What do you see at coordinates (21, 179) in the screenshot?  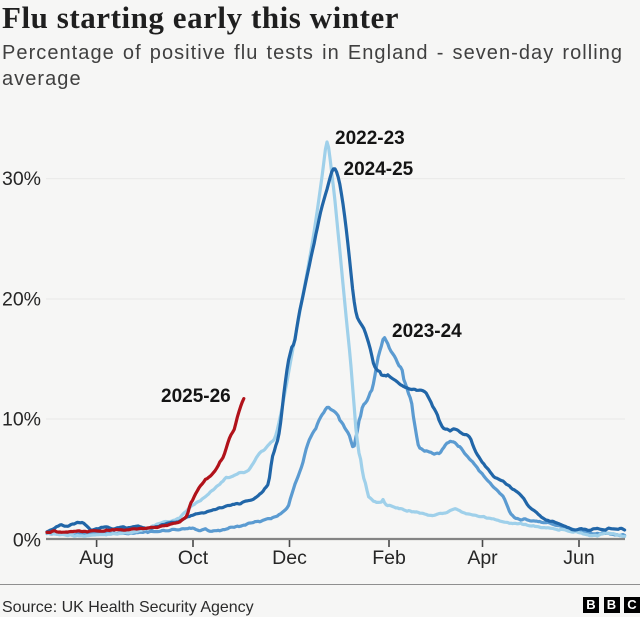 I see `svg-text: 30%` at bounding box center [21, 179].